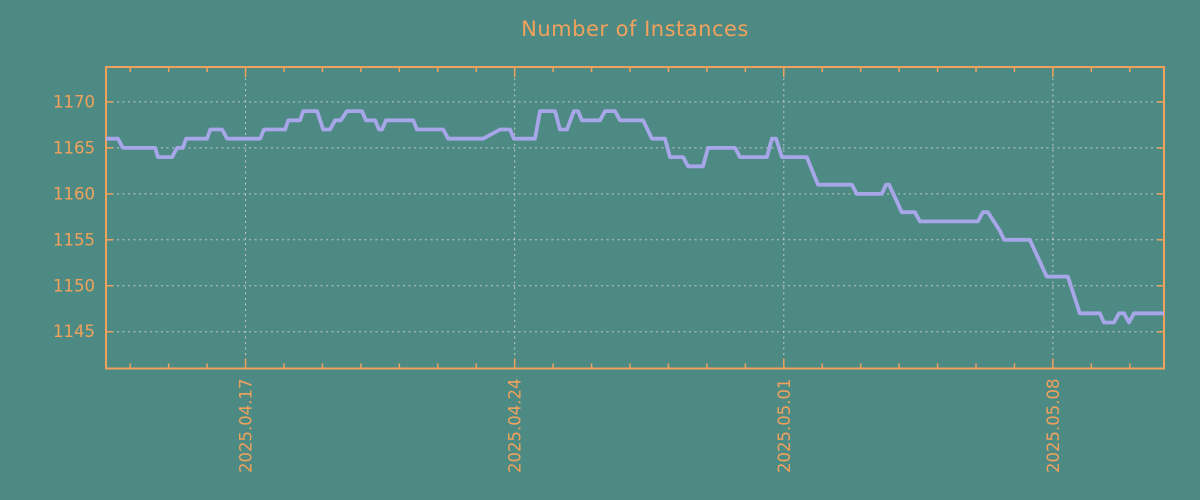 The image size is (1200, 500). Describe the element at coordinates (74, 101) in the screenshot. I see `y-axis-tick-label: 1170` at that location.